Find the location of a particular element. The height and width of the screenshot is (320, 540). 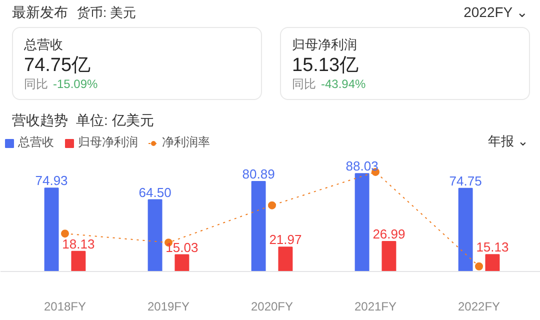

data-label: 80.89 is located at coordinates (258, 174).